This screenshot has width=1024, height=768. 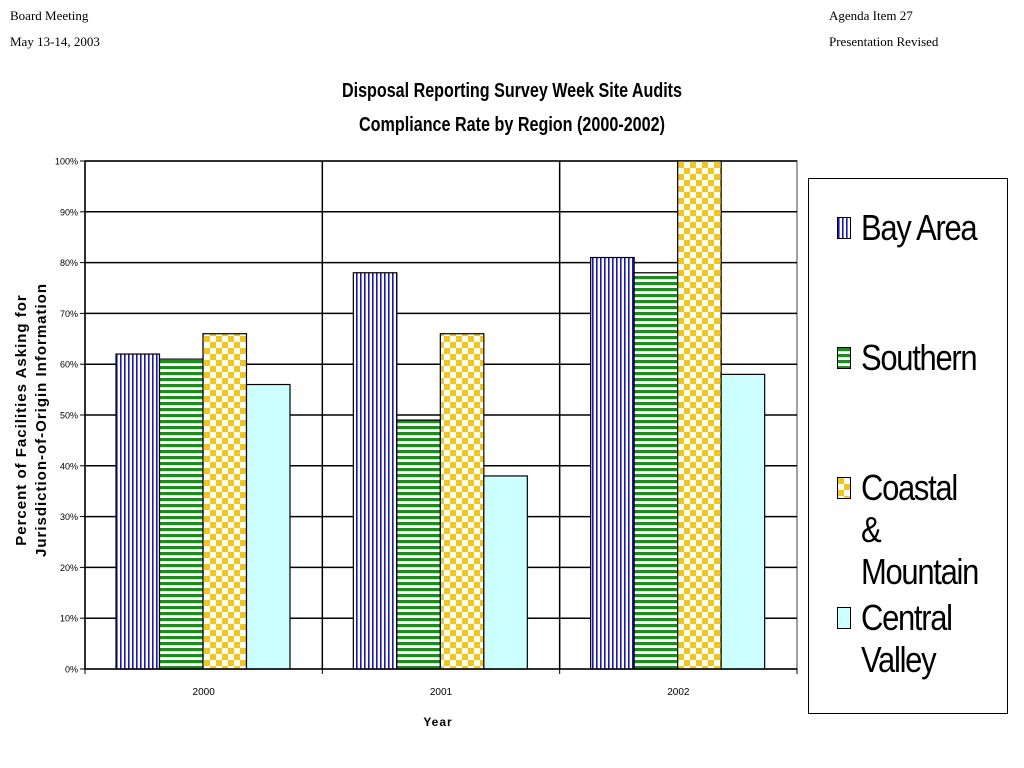 What do you see at coordinates (462, 501) in the screenshot?
I see `bar-coastal-mountain-2001` at bounding box center [462, 501].